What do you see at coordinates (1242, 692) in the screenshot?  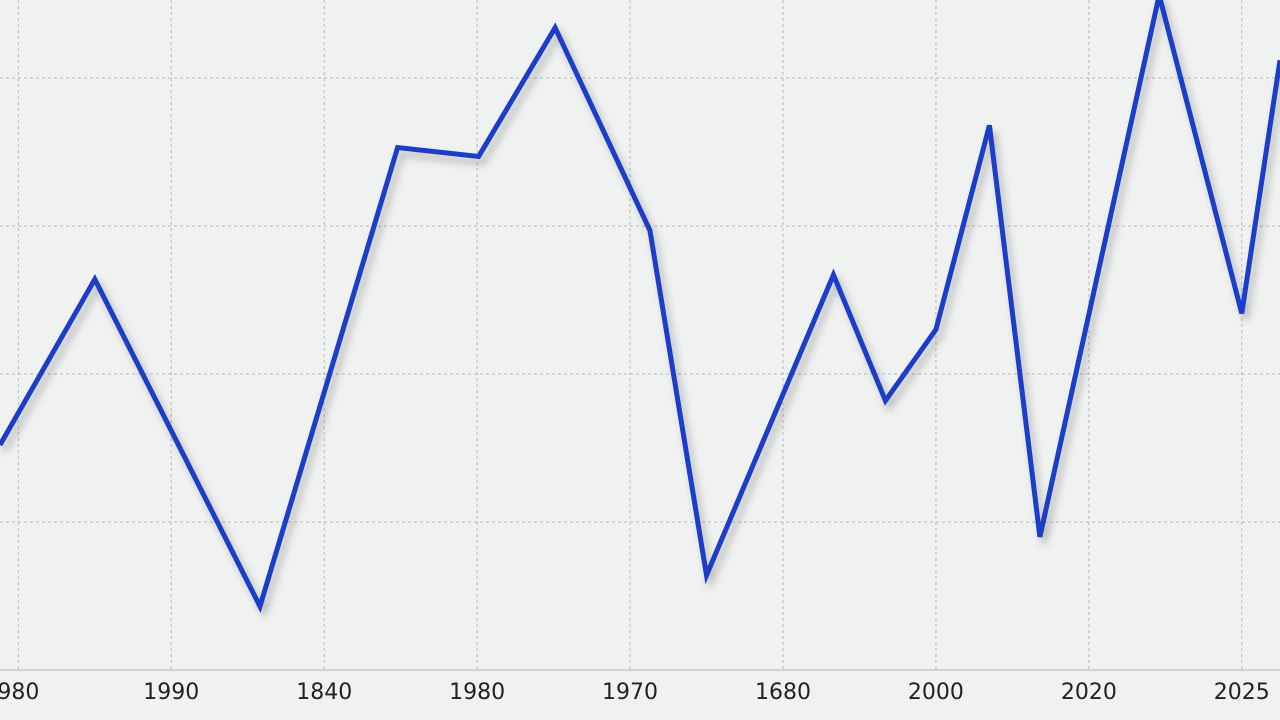 I see `x-tick-label: 2025` at bounding box center [1242, 692].